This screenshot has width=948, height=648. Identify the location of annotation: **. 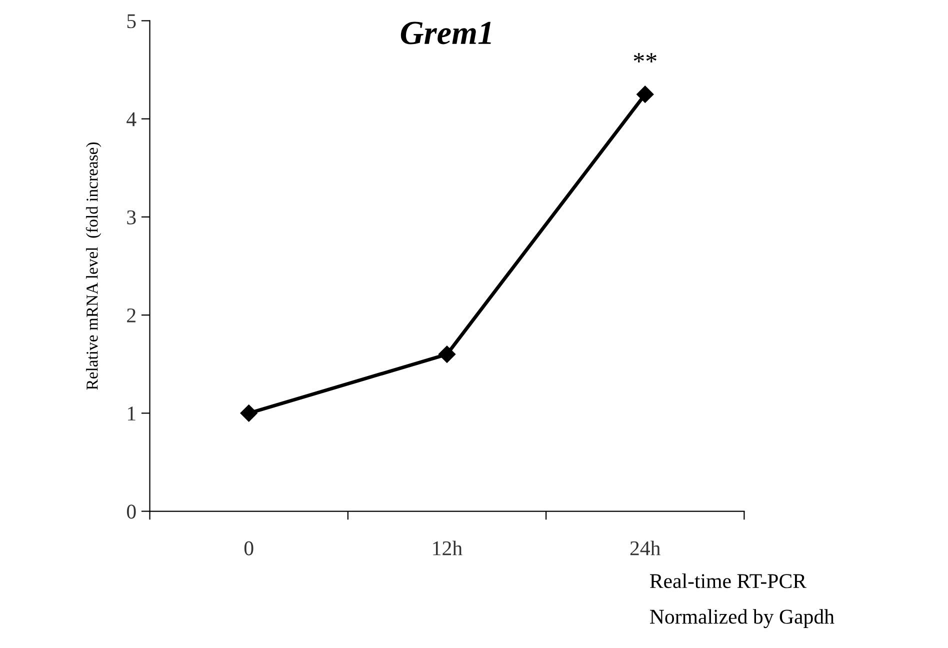
(645, 57).